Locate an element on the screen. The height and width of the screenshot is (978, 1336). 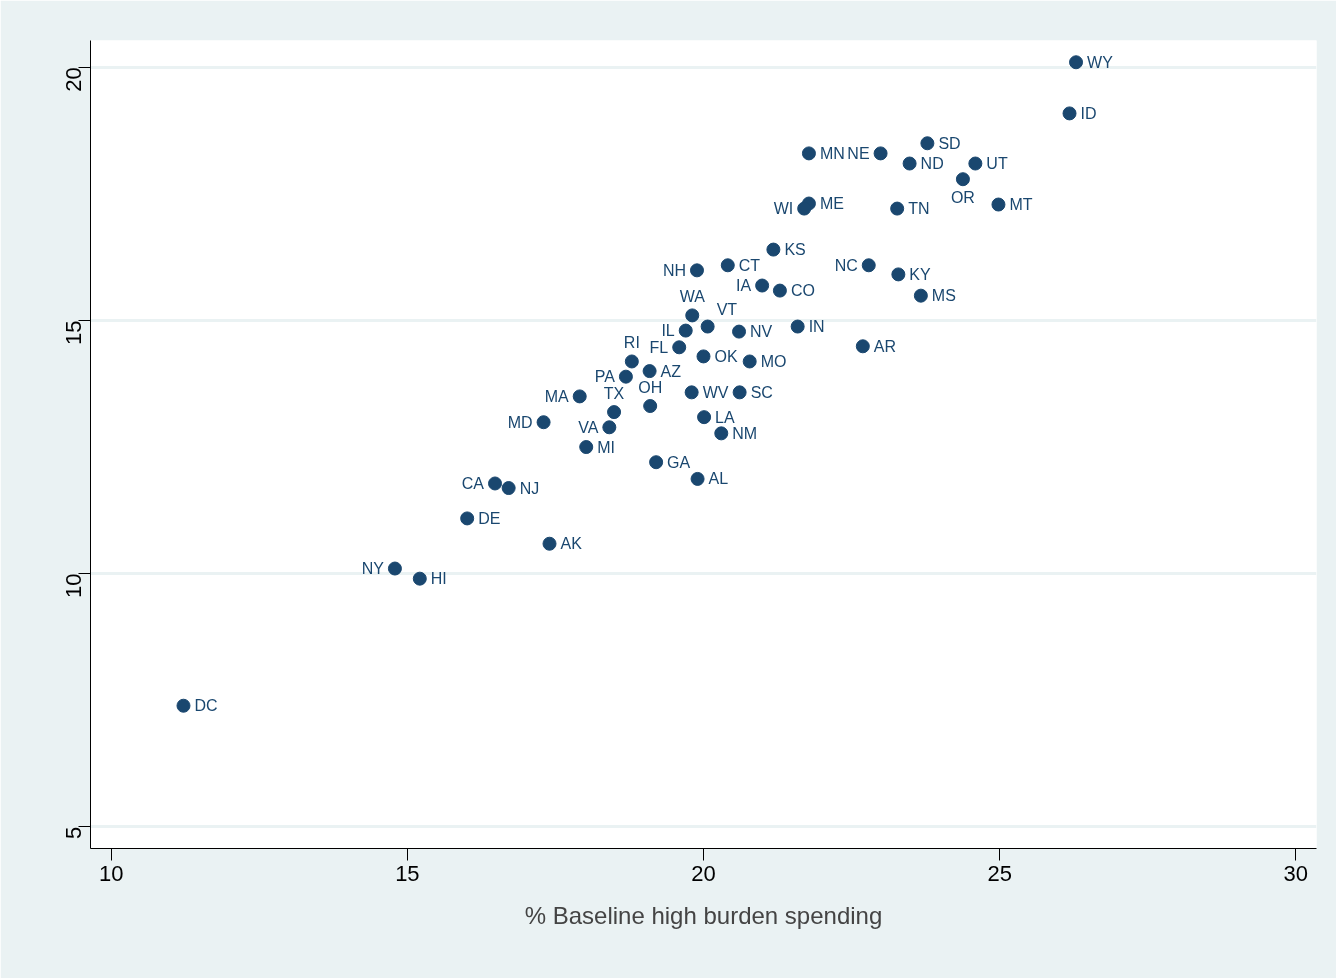
annotation: RI is located at coordinates (631, 343).